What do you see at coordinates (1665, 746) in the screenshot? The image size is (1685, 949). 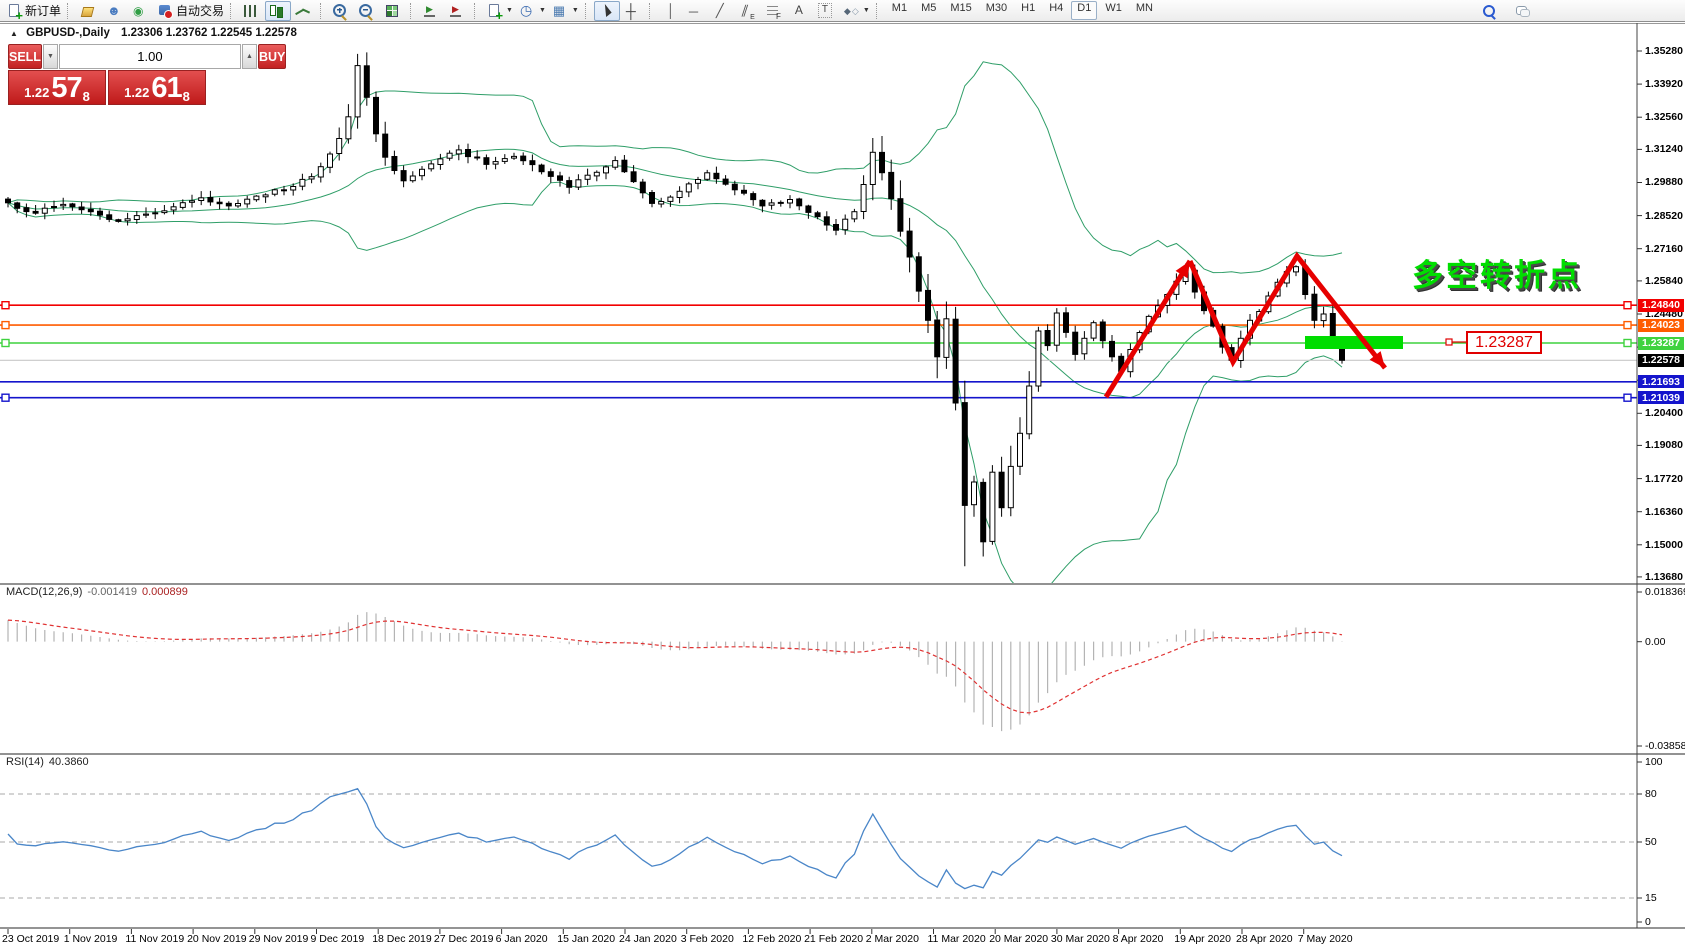 I see `macd-axis-tick: -0.038585` at bounding box center [1665, 746].